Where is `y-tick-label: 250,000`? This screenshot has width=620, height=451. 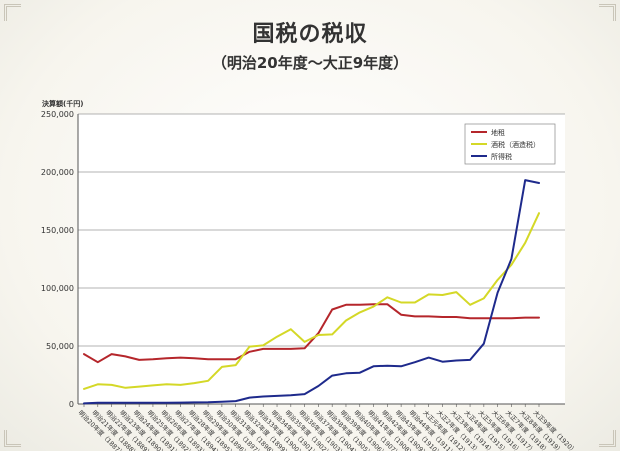
y-tick-label: 250,000 is located at coordinates (57, 114).